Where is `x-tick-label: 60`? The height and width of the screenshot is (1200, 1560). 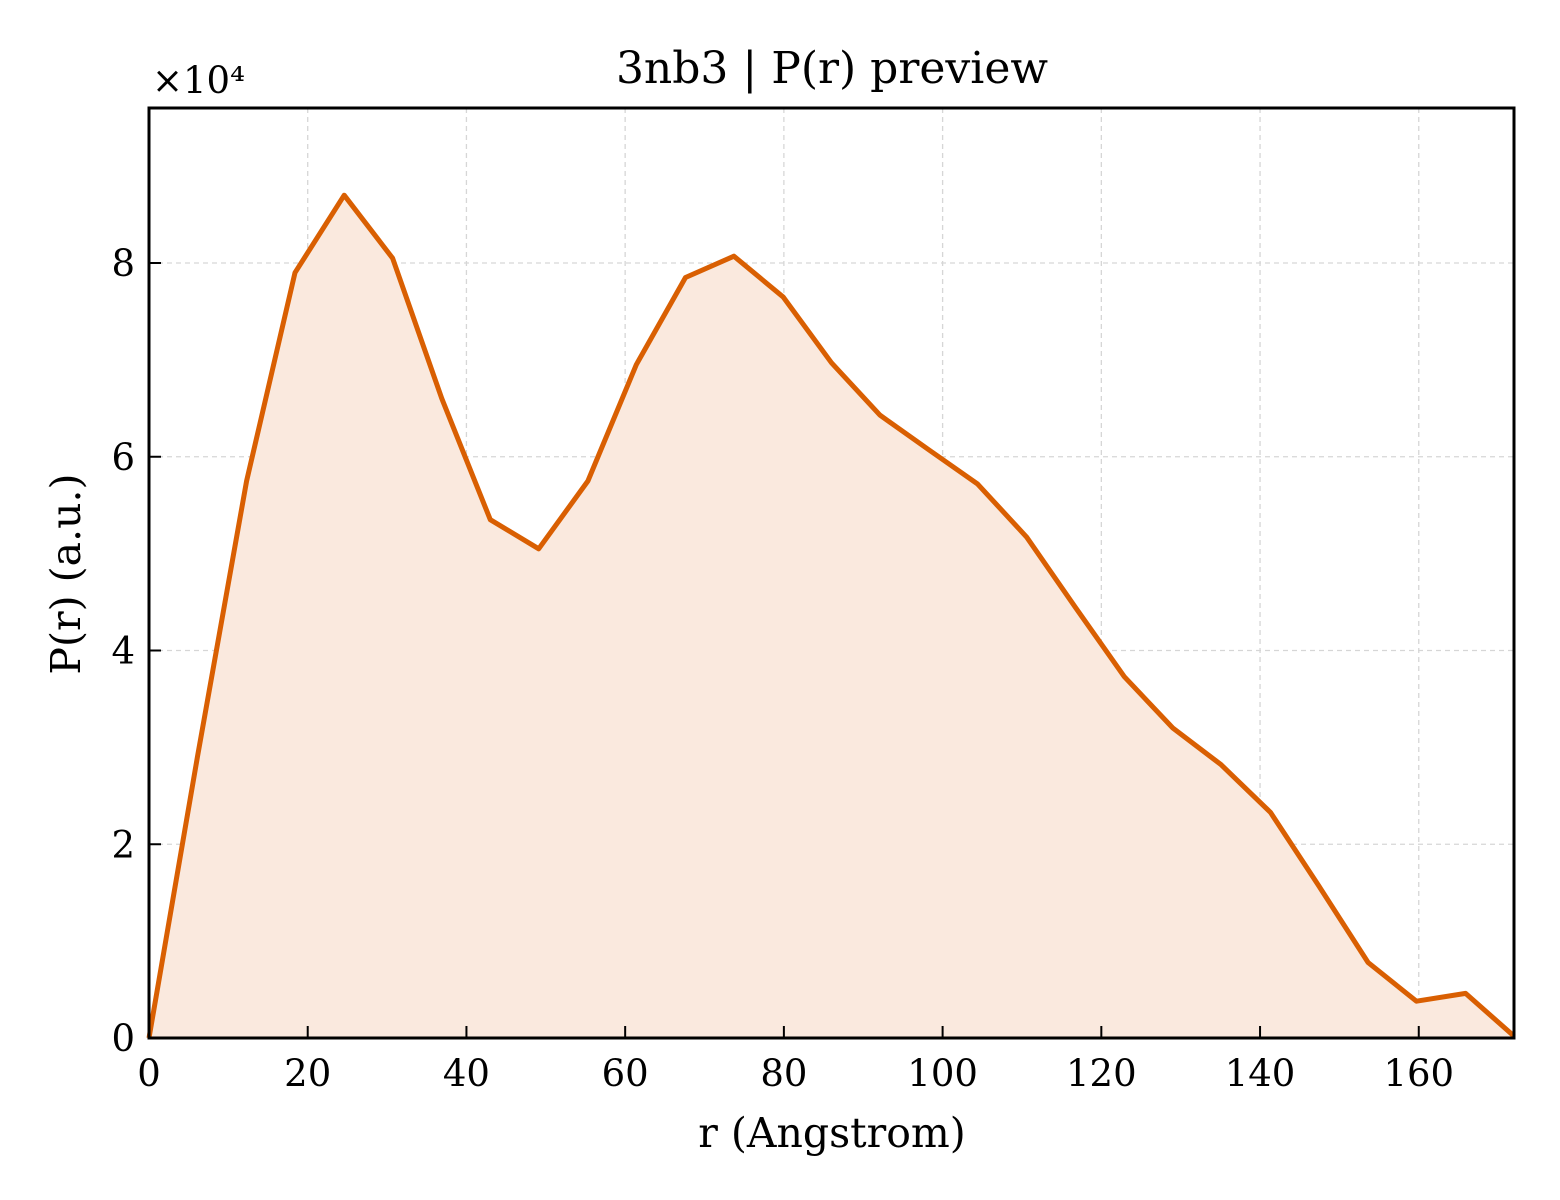 x-tick-label: 60 is located at coordinates (625, 1073).